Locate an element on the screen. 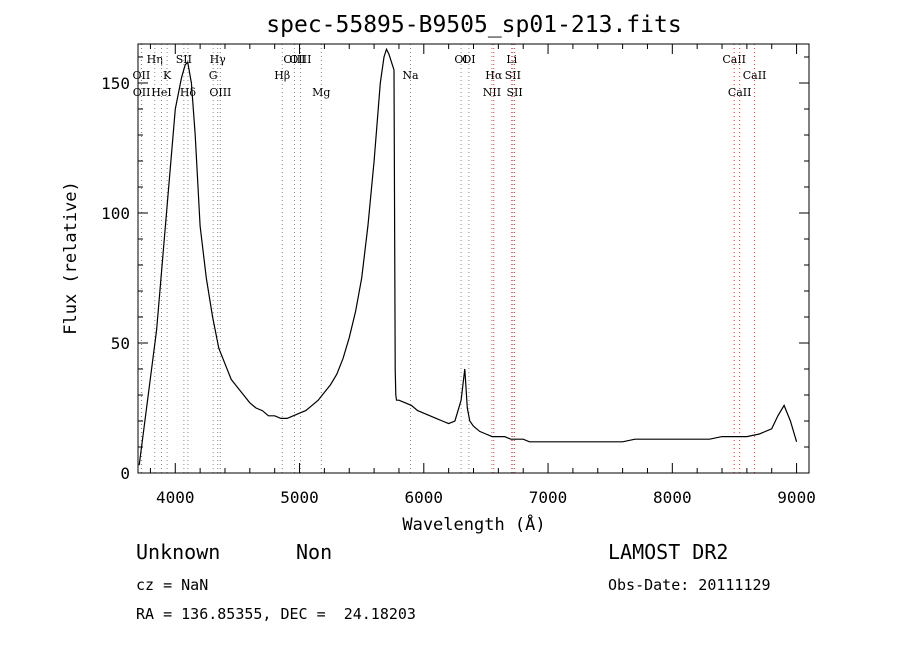 This screenshot has height=650, width=900. x-tick-label: 5000 is located at coordinates (299, 497).